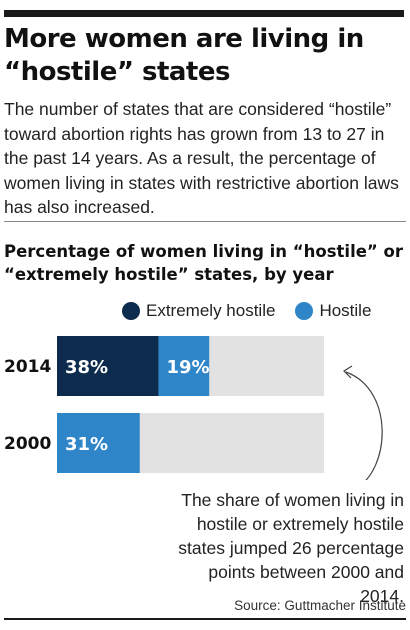 Image resolution: width=410 pixels, height=630 pixels. Describe the element at coordinates (348, 372) in the screenshot. I see `annotation-arrowhead` at that location.